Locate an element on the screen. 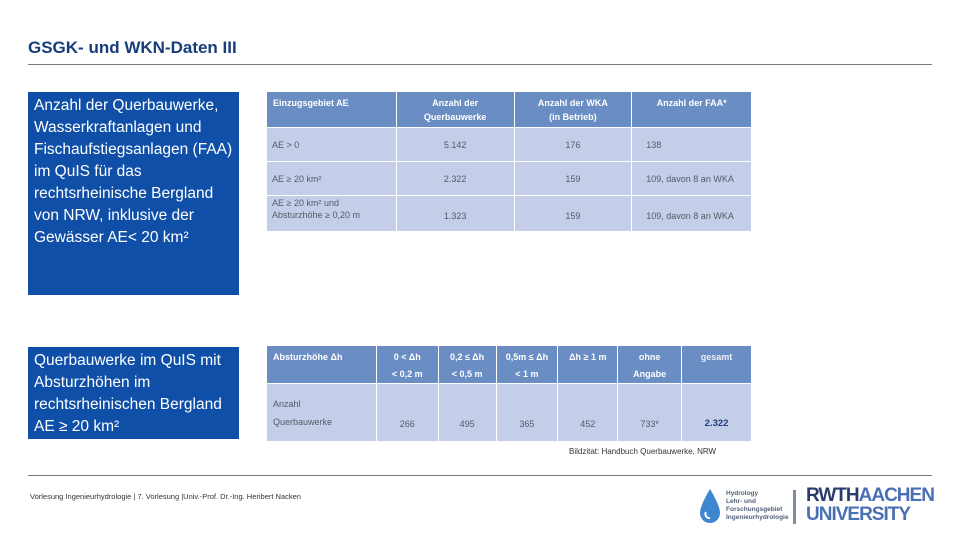 The height and width of the screenshot is (540, 960). table2-header-range2: 0,2 ≤ Δh < 0,5 m is located at coordinates (467, 364).